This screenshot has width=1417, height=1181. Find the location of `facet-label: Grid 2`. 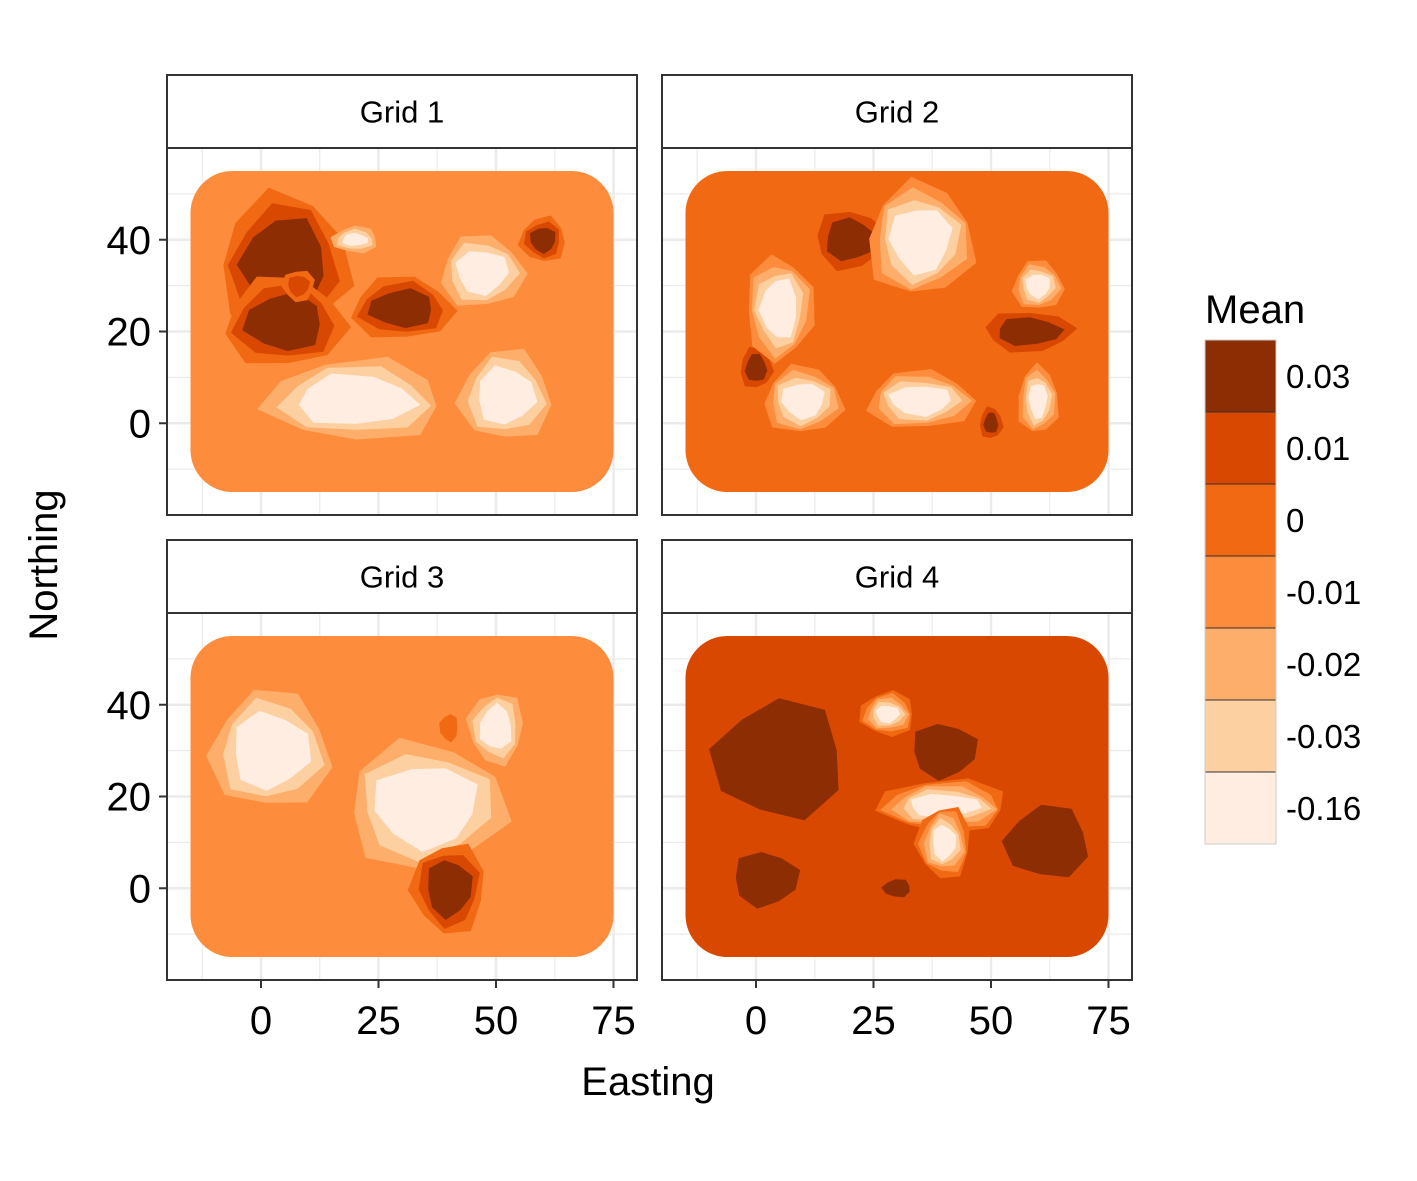

facet-label: Grid 2 is located at coordinates (897, 112).